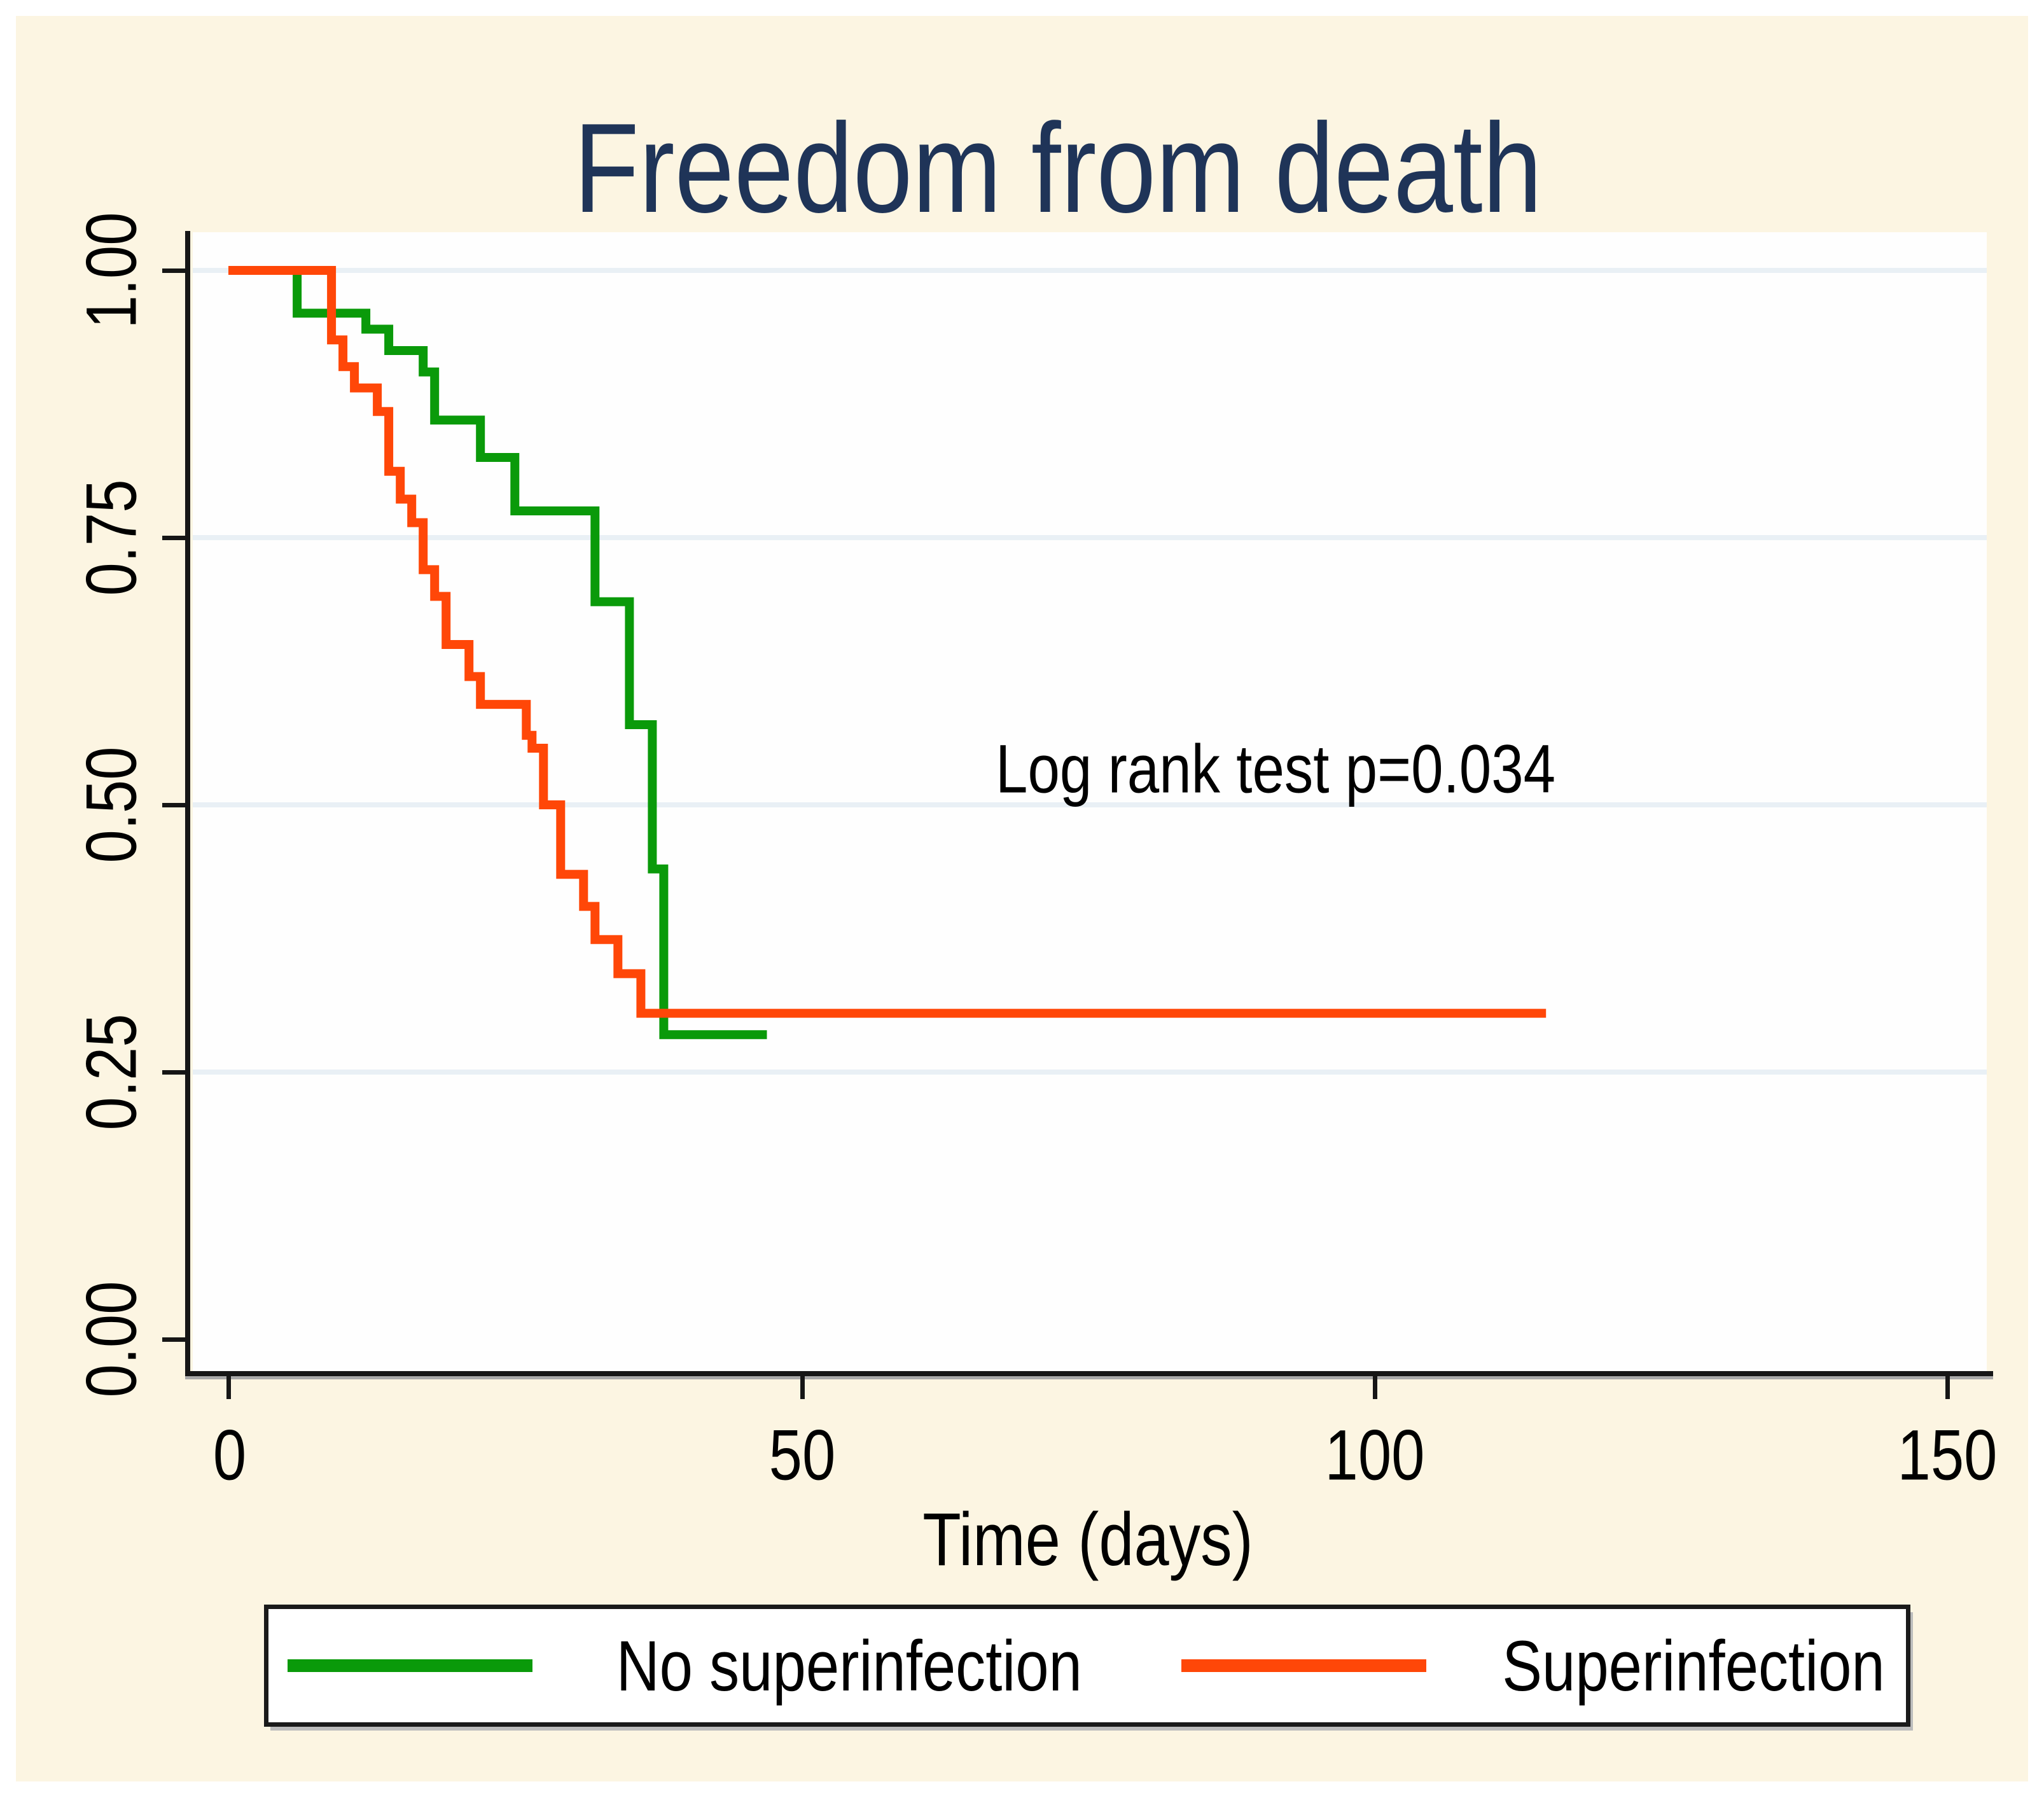  I want to click on legend-label-no-superinfection: No superinfection, so click(849, 1666).